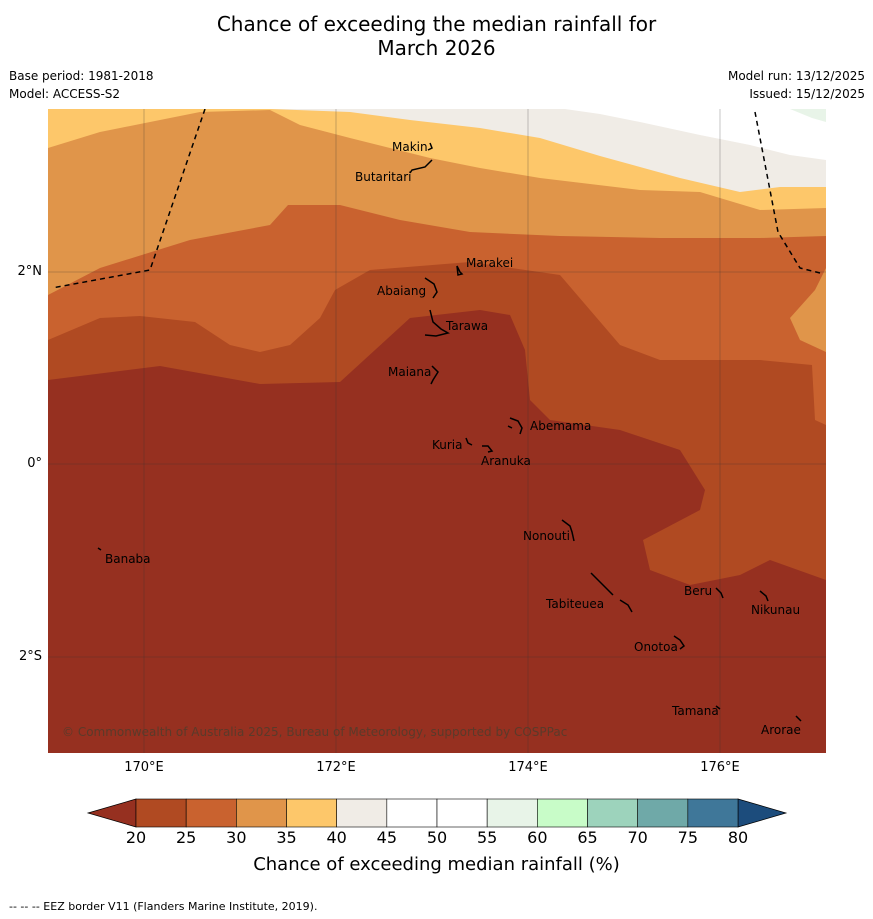  I want to click on colorbar-tick-label: 35, so click(286, 837).